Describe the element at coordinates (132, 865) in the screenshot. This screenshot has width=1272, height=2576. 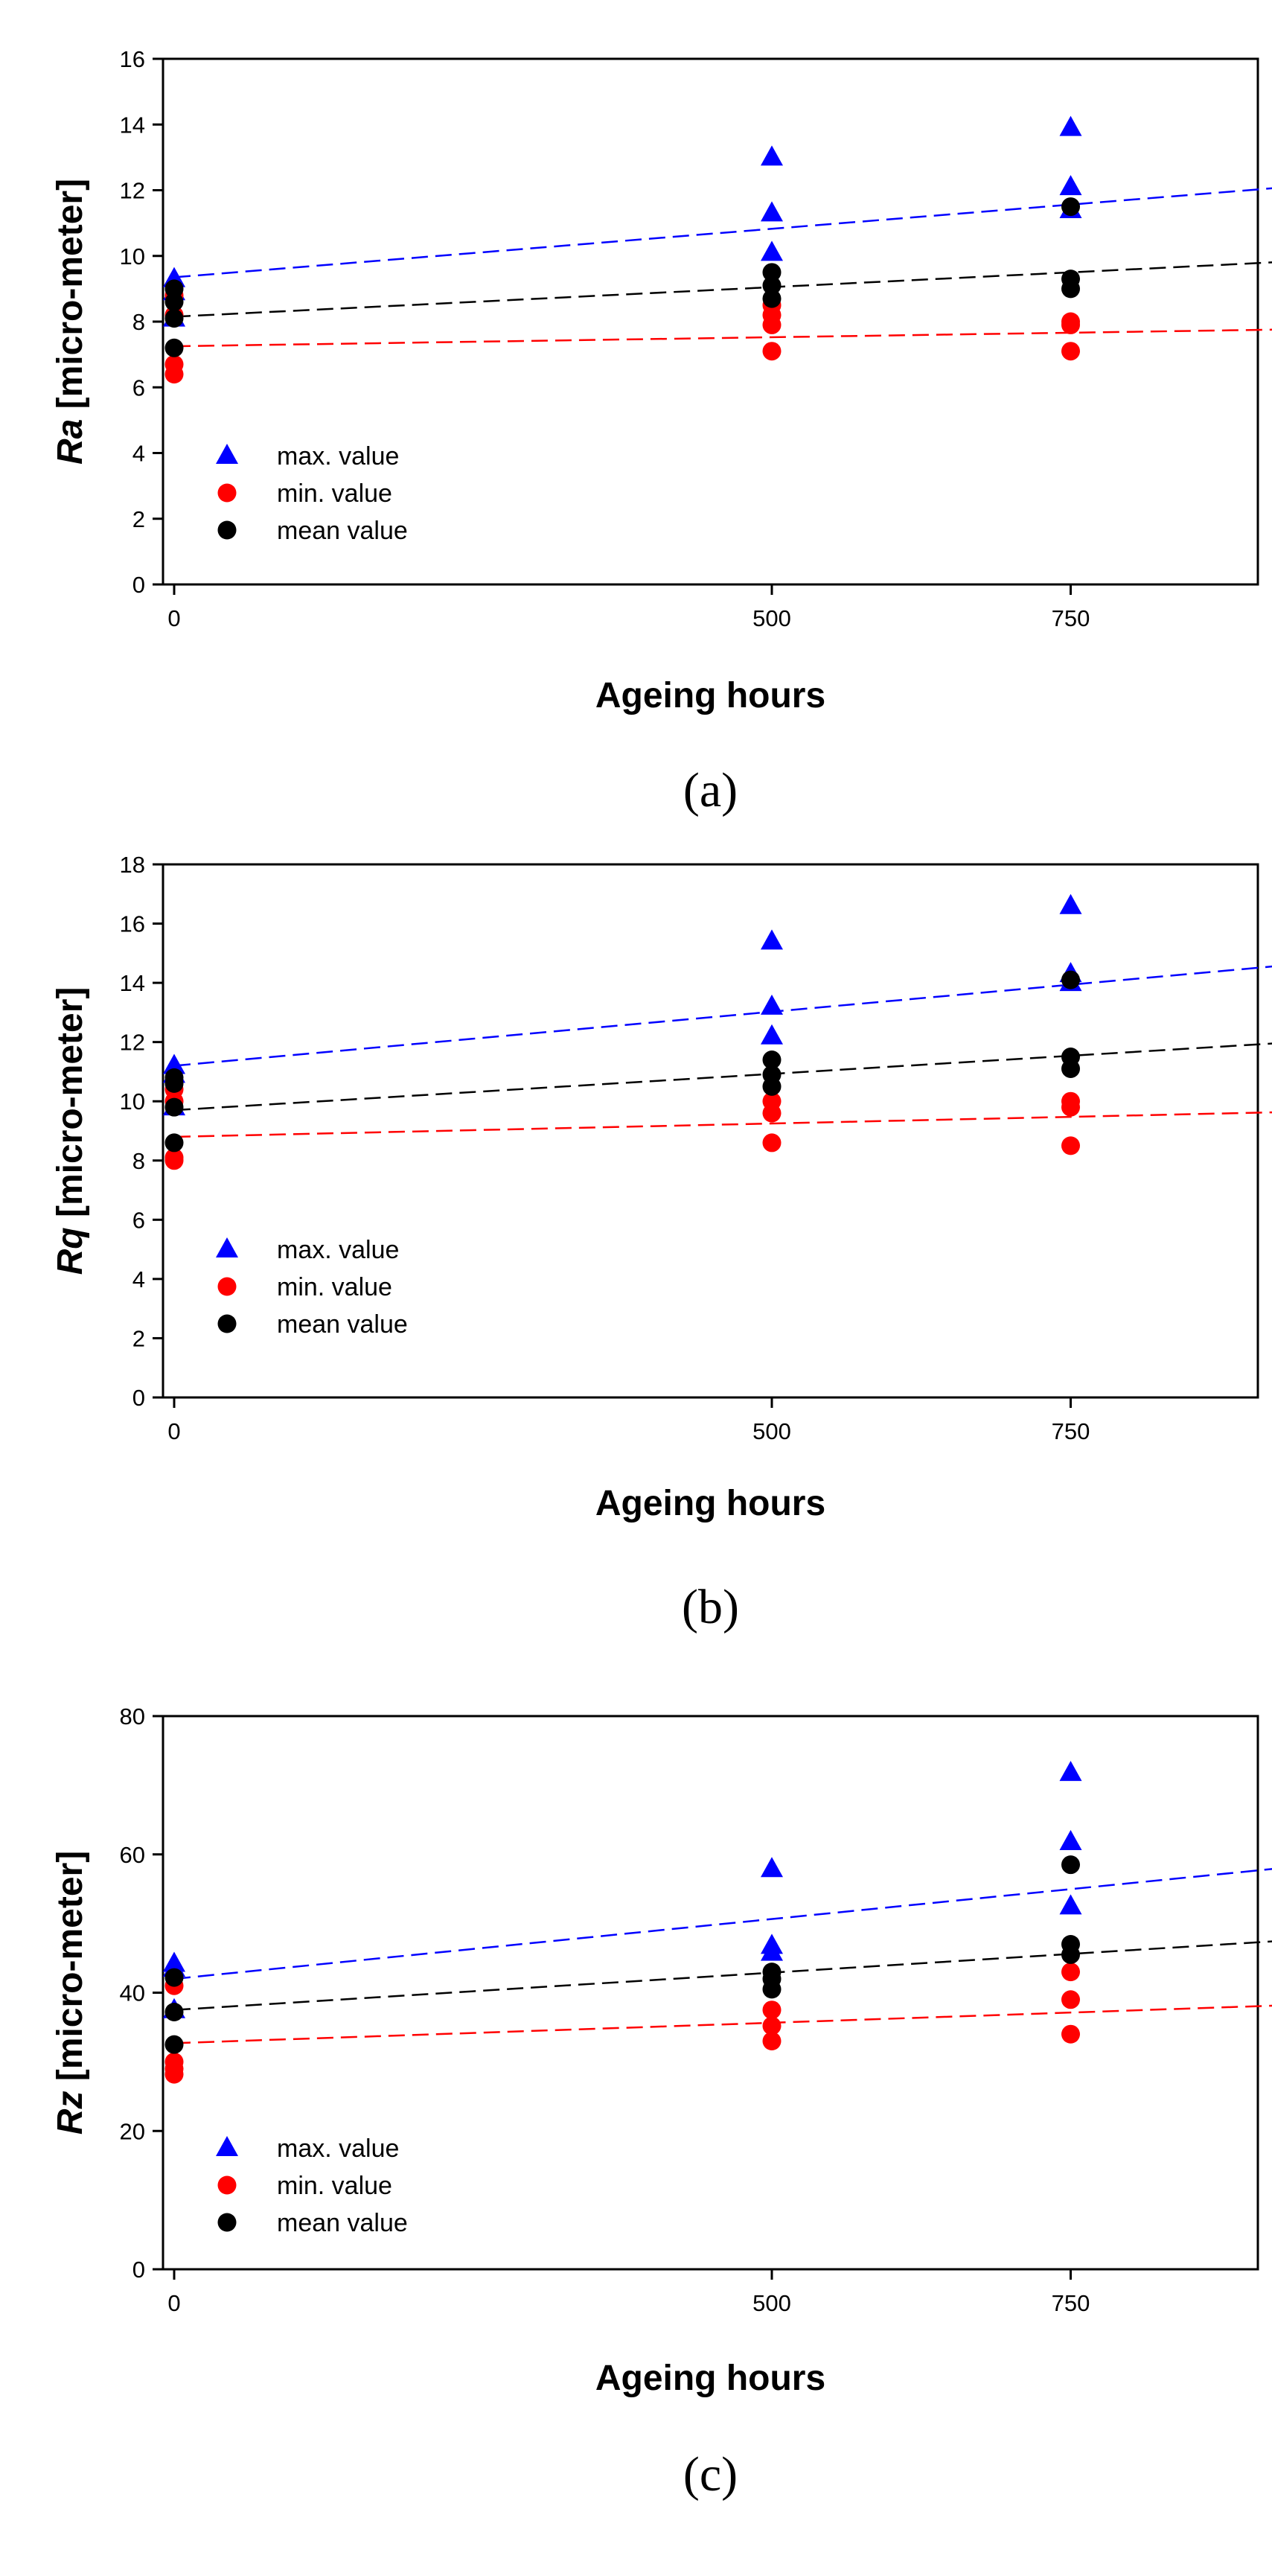
I see `y-tick-label: 18` at that location.